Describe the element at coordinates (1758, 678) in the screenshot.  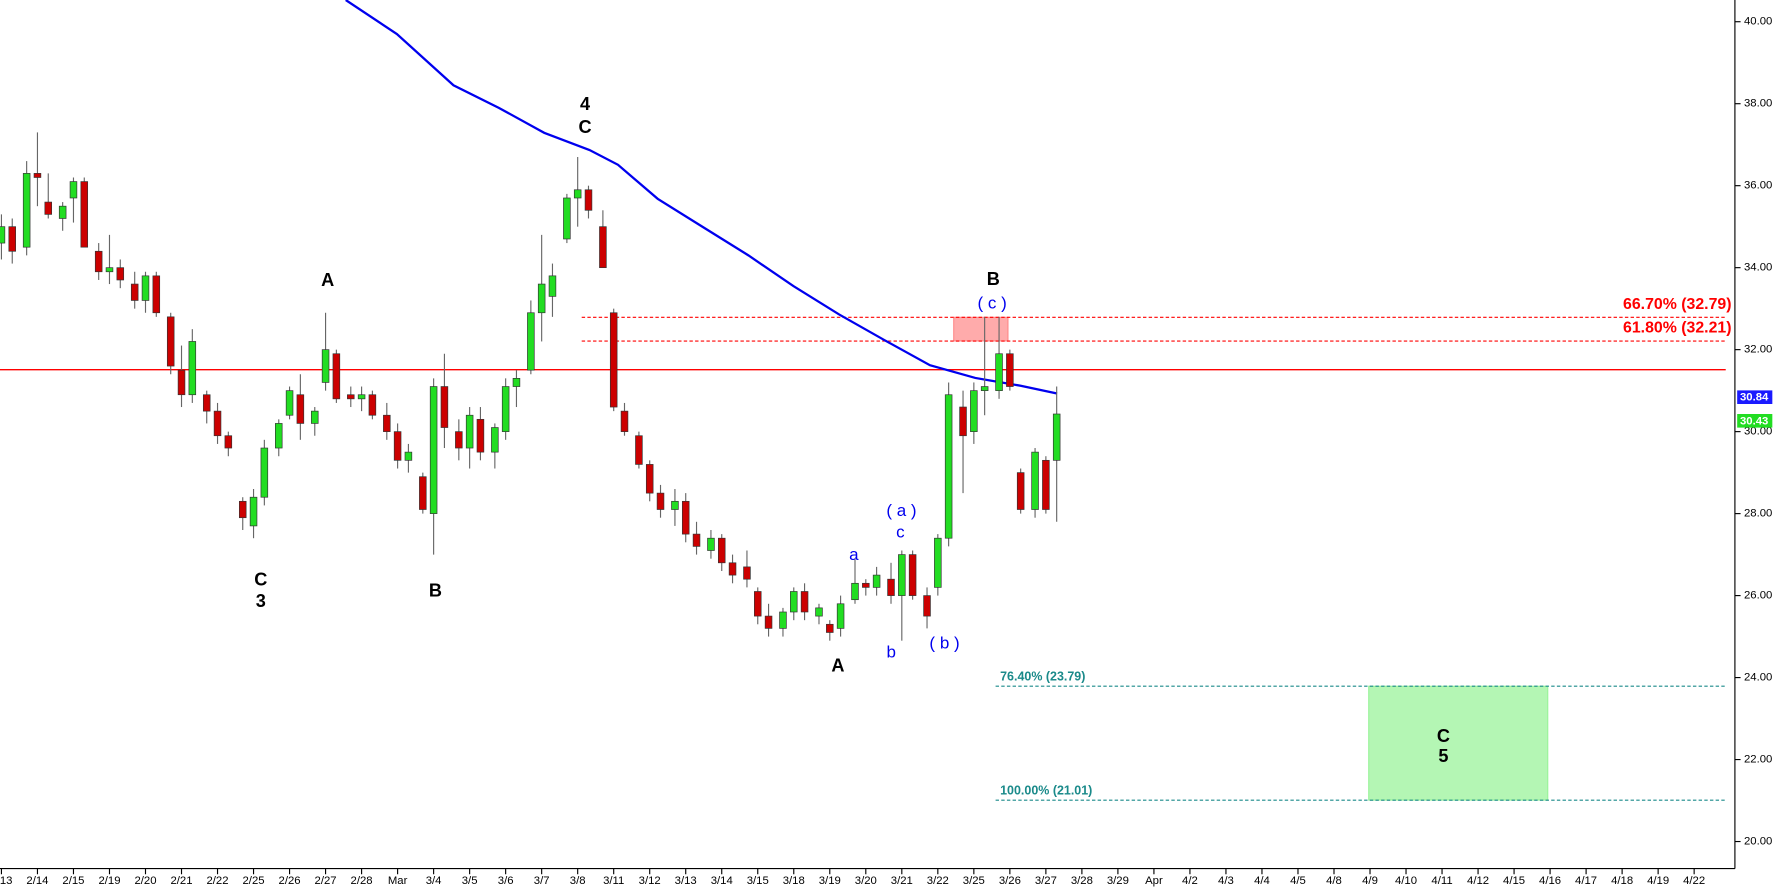
I see `y-tick-label: 24.00` at that location.